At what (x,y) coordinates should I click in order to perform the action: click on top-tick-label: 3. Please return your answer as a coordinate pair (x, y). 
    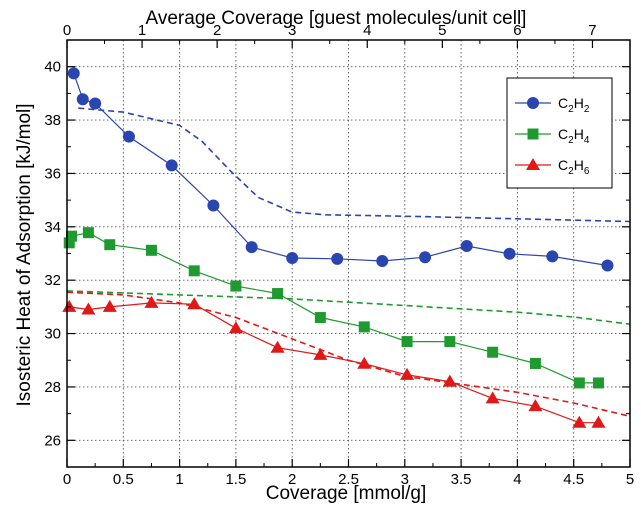
    Looking at the image, I should click on (292, 30).